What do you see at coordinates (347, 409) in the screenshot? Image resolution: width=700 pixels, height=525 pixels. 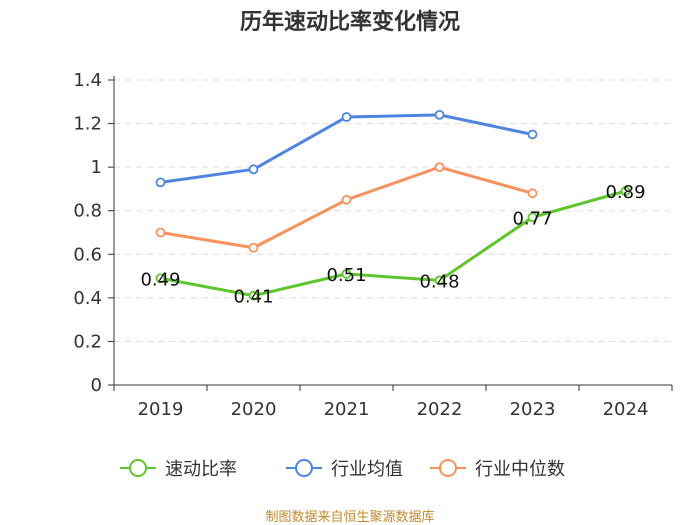 I see `x-tick-label: 2021` at bounding box center [347, 409].